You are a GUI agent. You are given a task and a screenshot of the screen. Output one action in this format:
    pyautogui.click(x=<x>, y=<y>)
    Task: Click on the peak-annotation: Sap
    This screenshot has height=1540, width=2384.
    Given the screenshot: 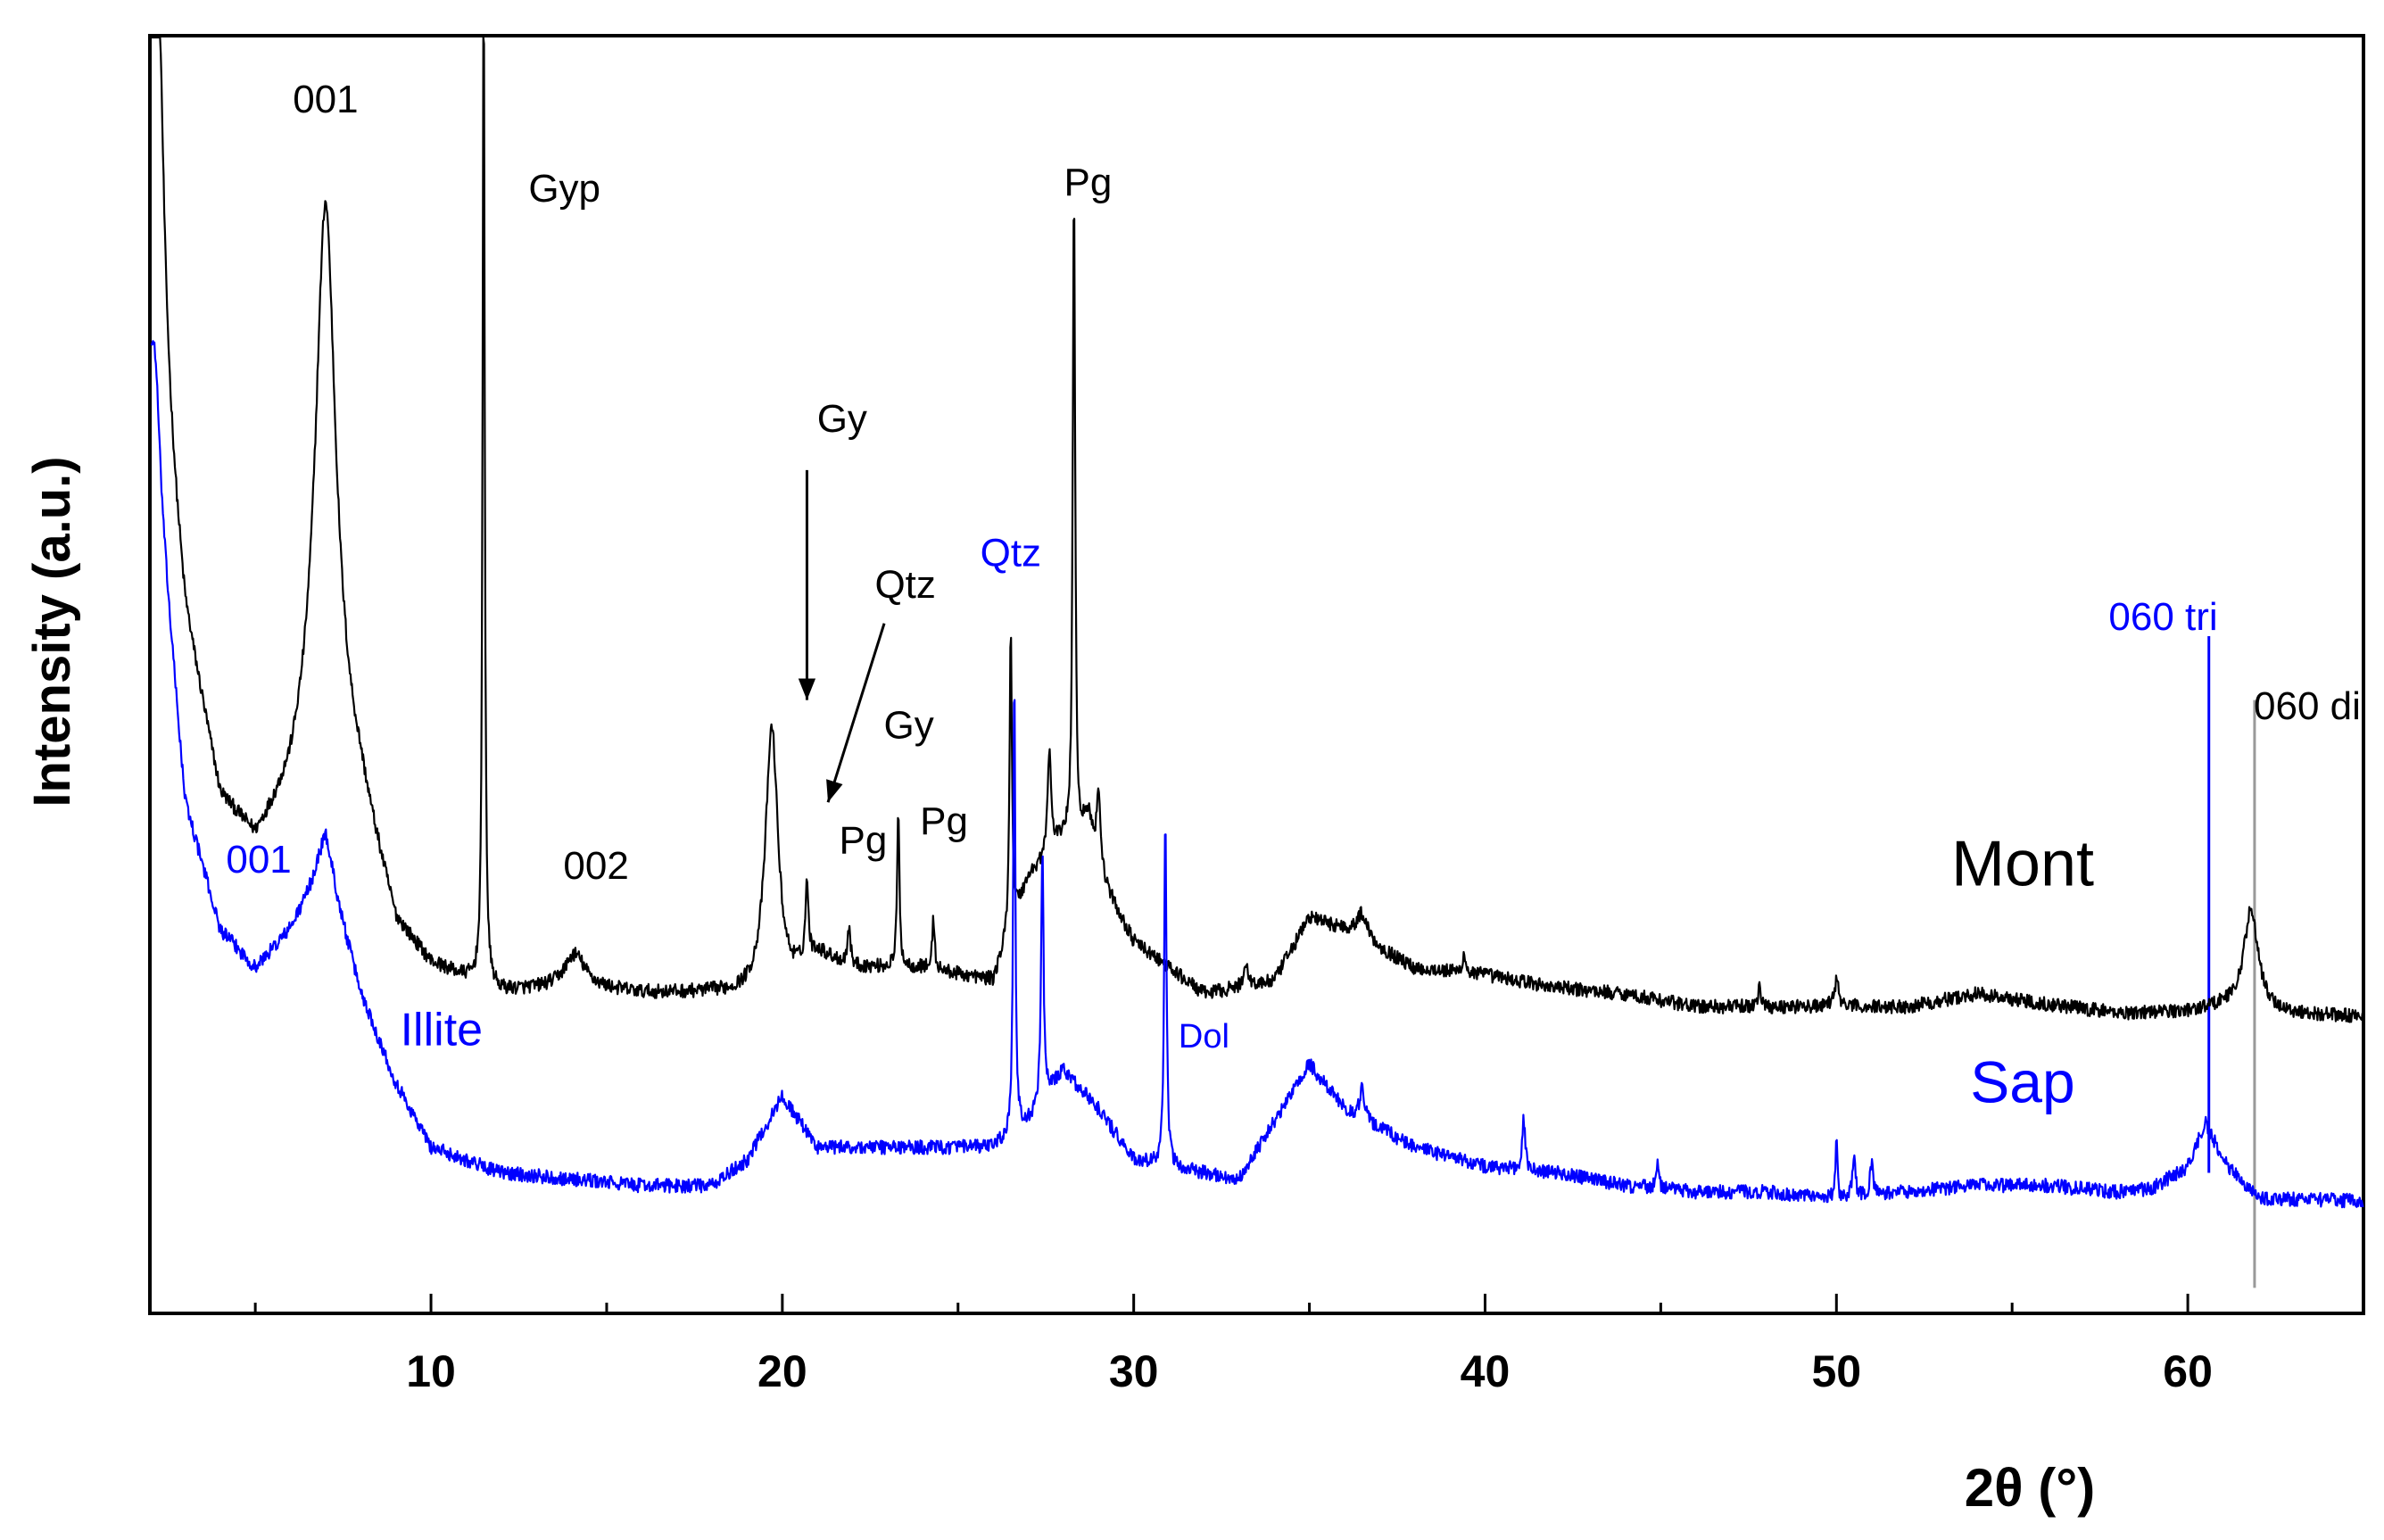 What is the action you would take?
    pyautogui.click(x=2022, y=1082)
    